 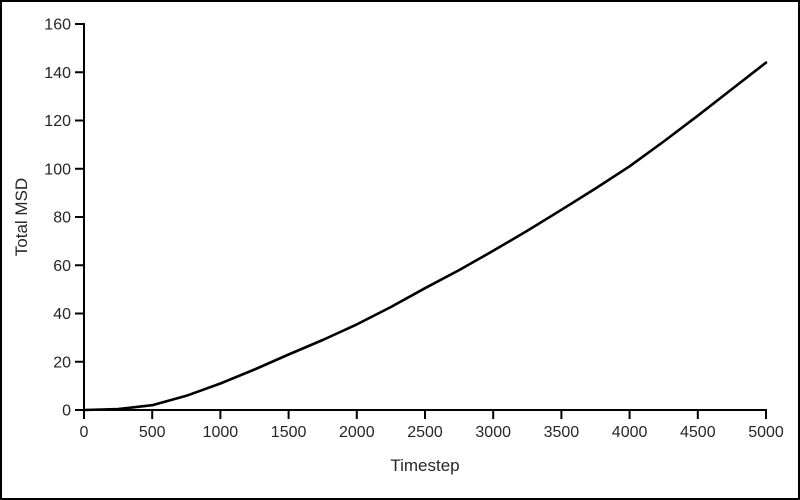 I want to click on y-tick-label: 80, so click(x=62, y=218).